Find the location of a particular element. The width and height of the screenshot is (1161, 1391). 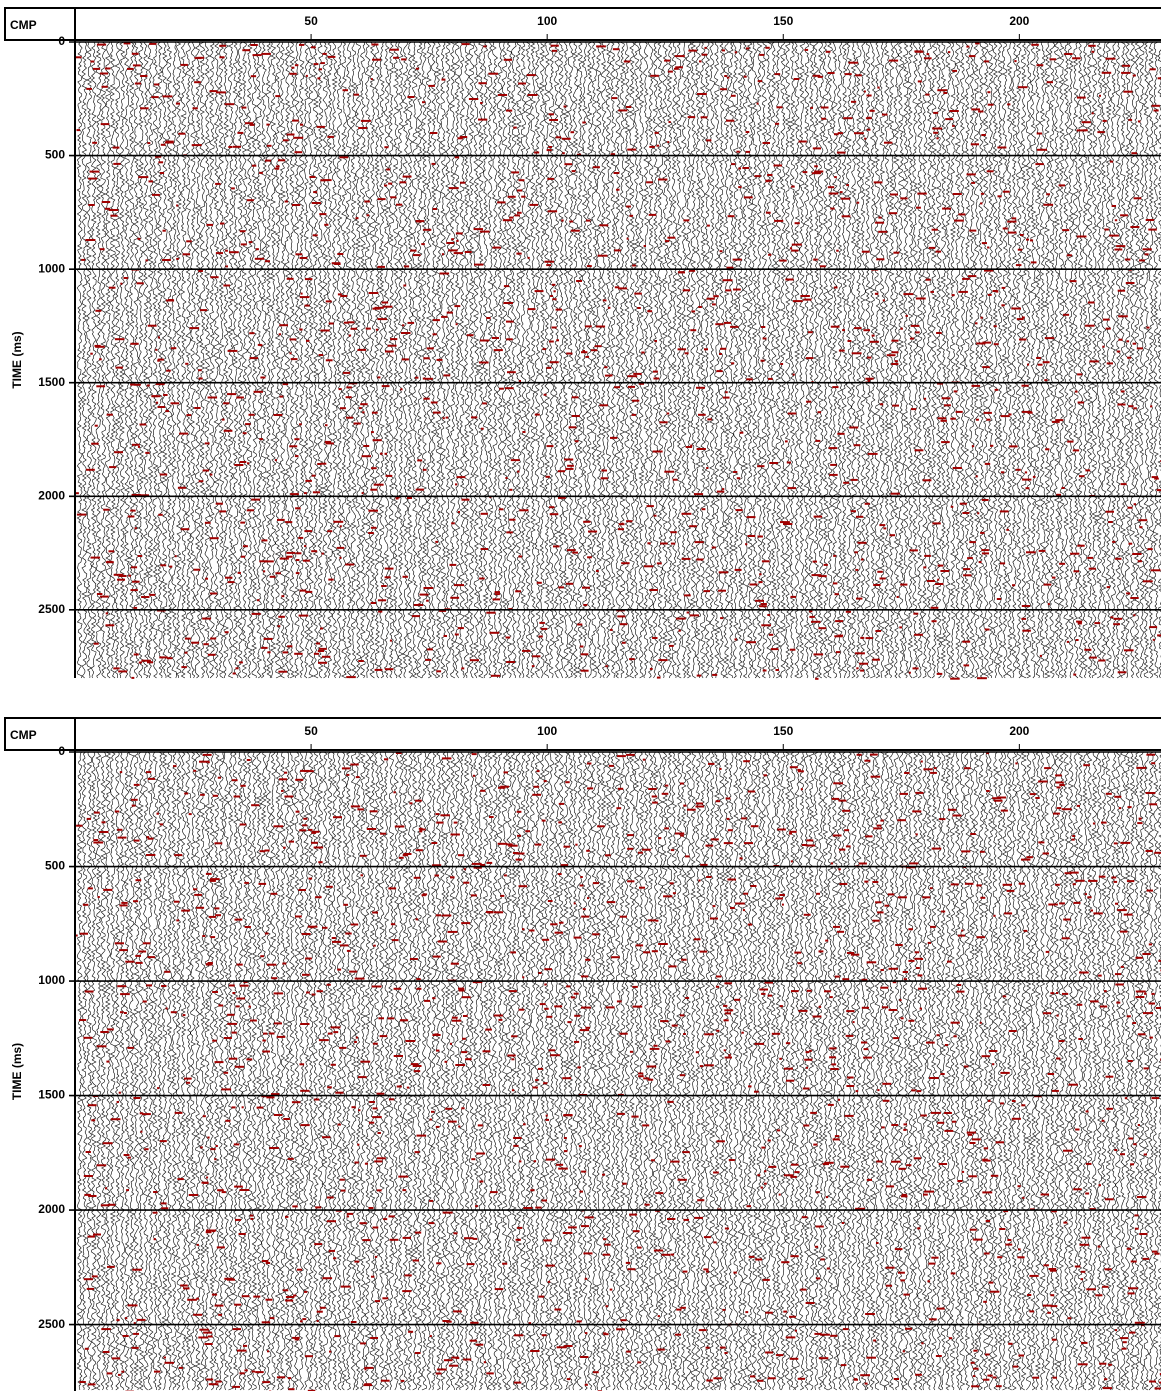

x-tick-label: 200 is located at coordinates (1019, 21).